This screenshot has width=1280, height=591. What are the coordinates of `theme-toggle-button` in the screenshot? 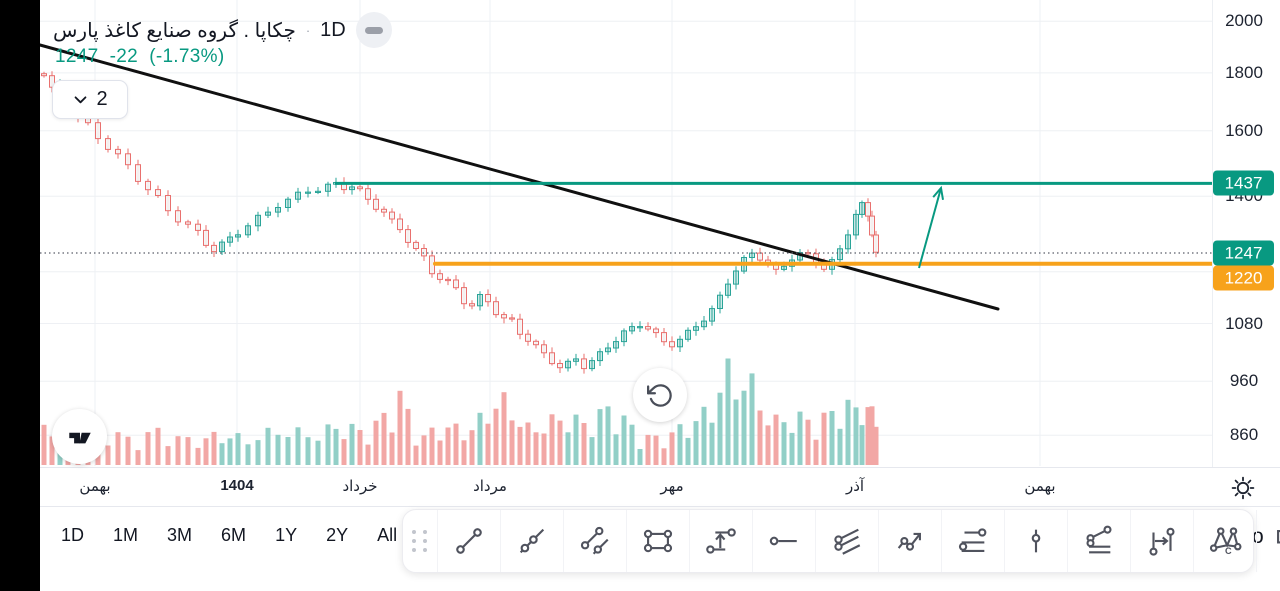 It's located at (1243, 488).